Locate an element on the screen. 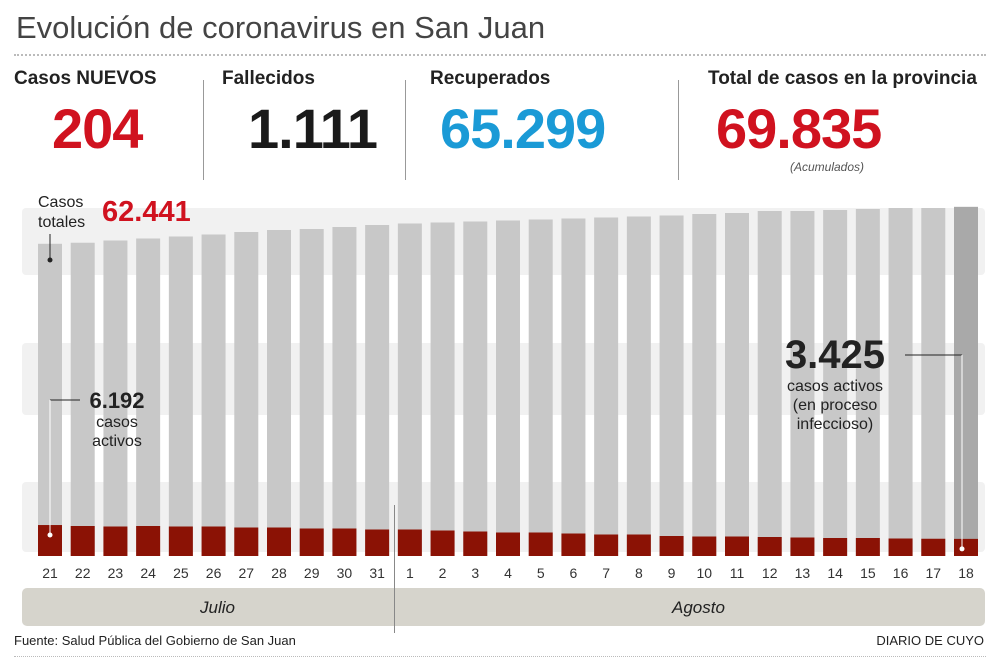 The width and height of the screenshot is (1000, 665). x-tick-label: 8 is located at coordinates (639, 573).